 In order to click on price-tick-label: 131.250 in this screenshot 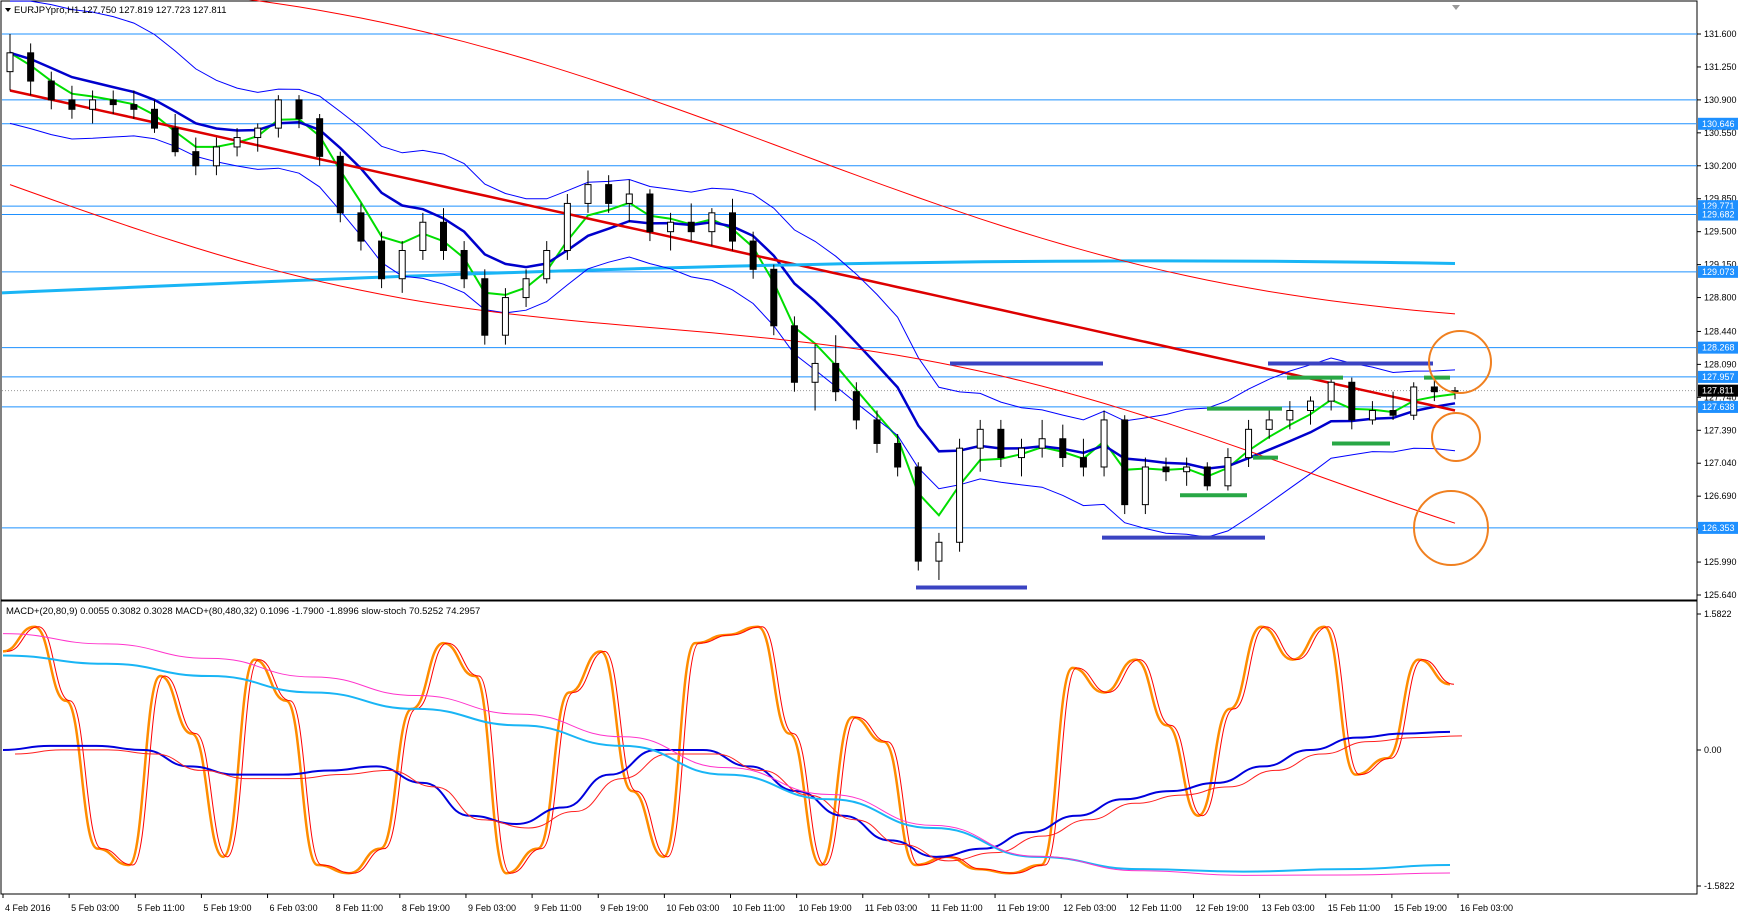, I will do `click(1720, 67)`.